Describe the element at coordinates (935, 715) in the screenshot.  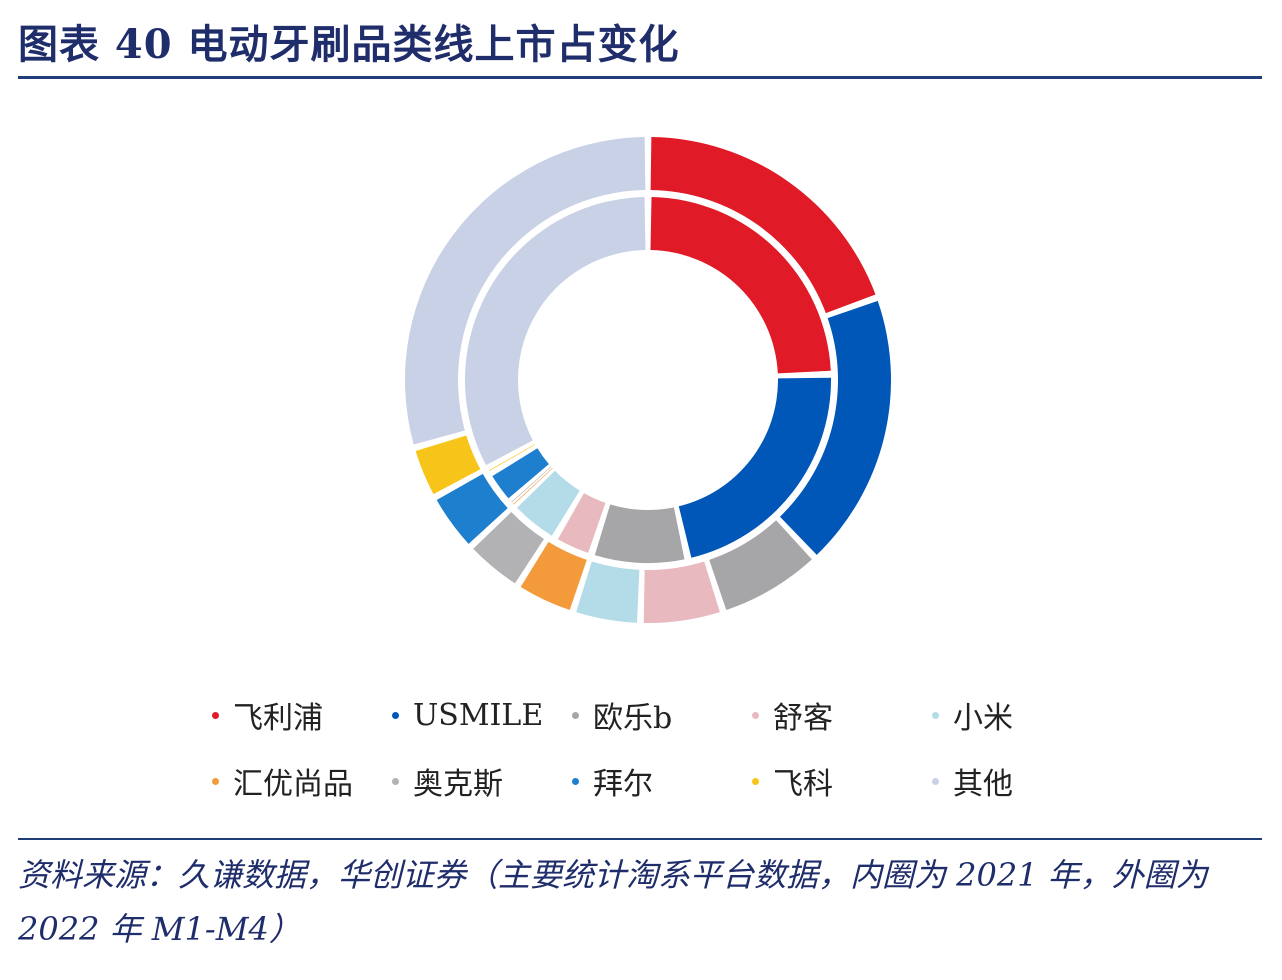
I see `legend-dot-xiaomi` at that location.